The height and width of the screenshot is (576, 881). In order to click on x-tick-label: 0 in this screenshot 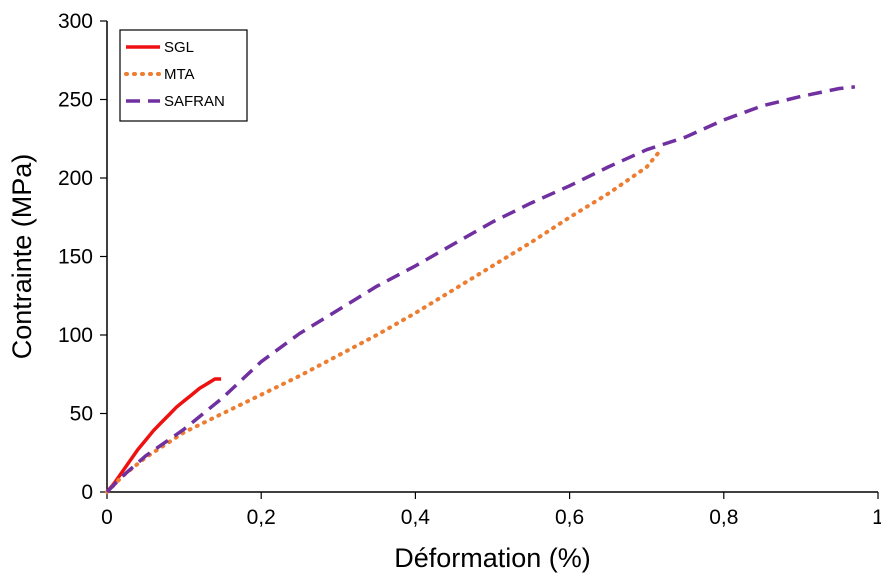, I will do `click(107, 517)`.